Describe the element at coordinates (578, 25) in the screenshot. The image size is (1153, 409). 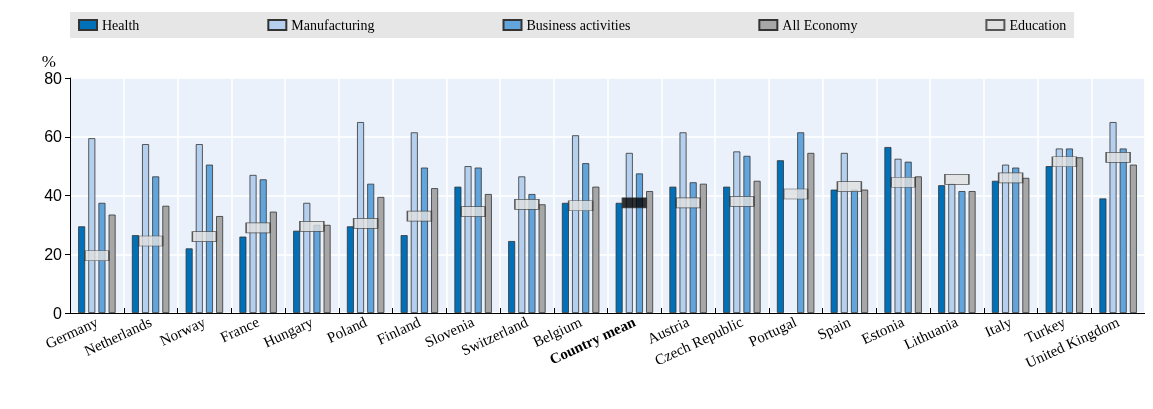
I see `legend-label: Business activities` at that location.